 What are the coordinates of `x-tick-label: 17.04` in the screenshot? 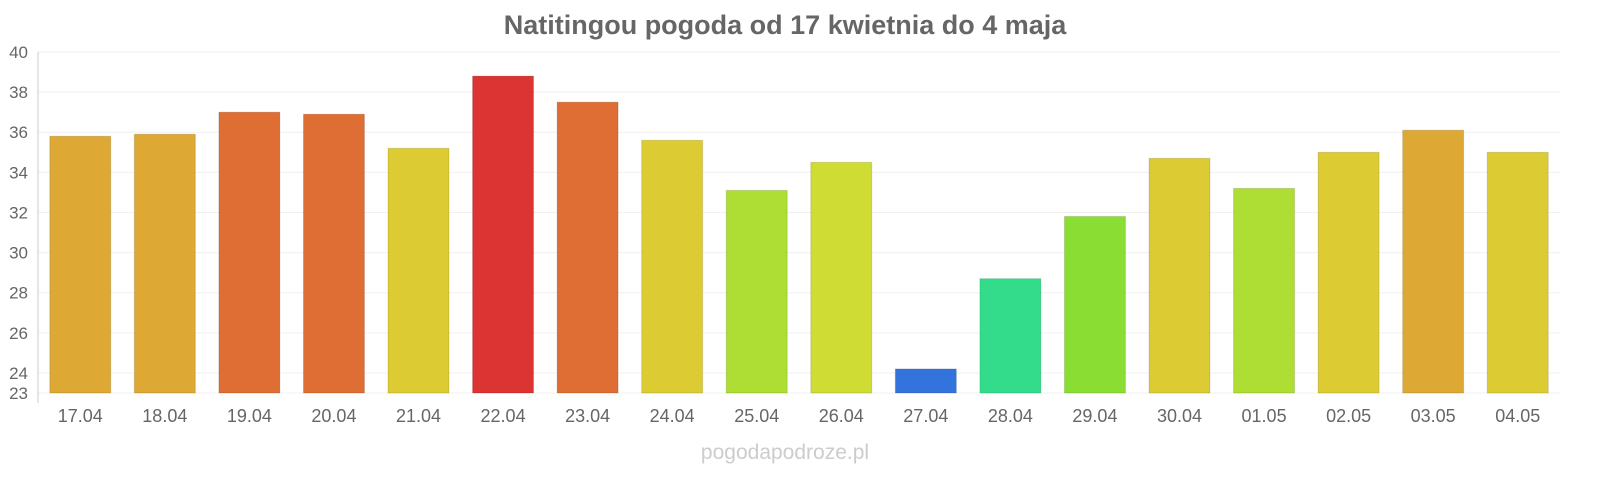 It's located at (80, 416).